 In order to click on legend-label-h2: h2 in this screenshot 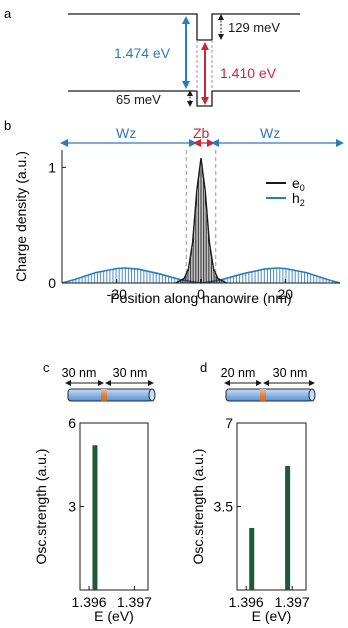, I will do `click(298, 199)`.